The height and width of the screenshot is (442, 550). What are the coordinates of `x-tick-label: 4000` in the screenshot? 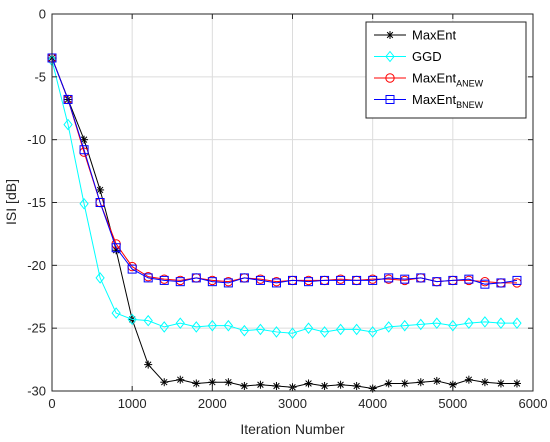 It's located at (372, 403).